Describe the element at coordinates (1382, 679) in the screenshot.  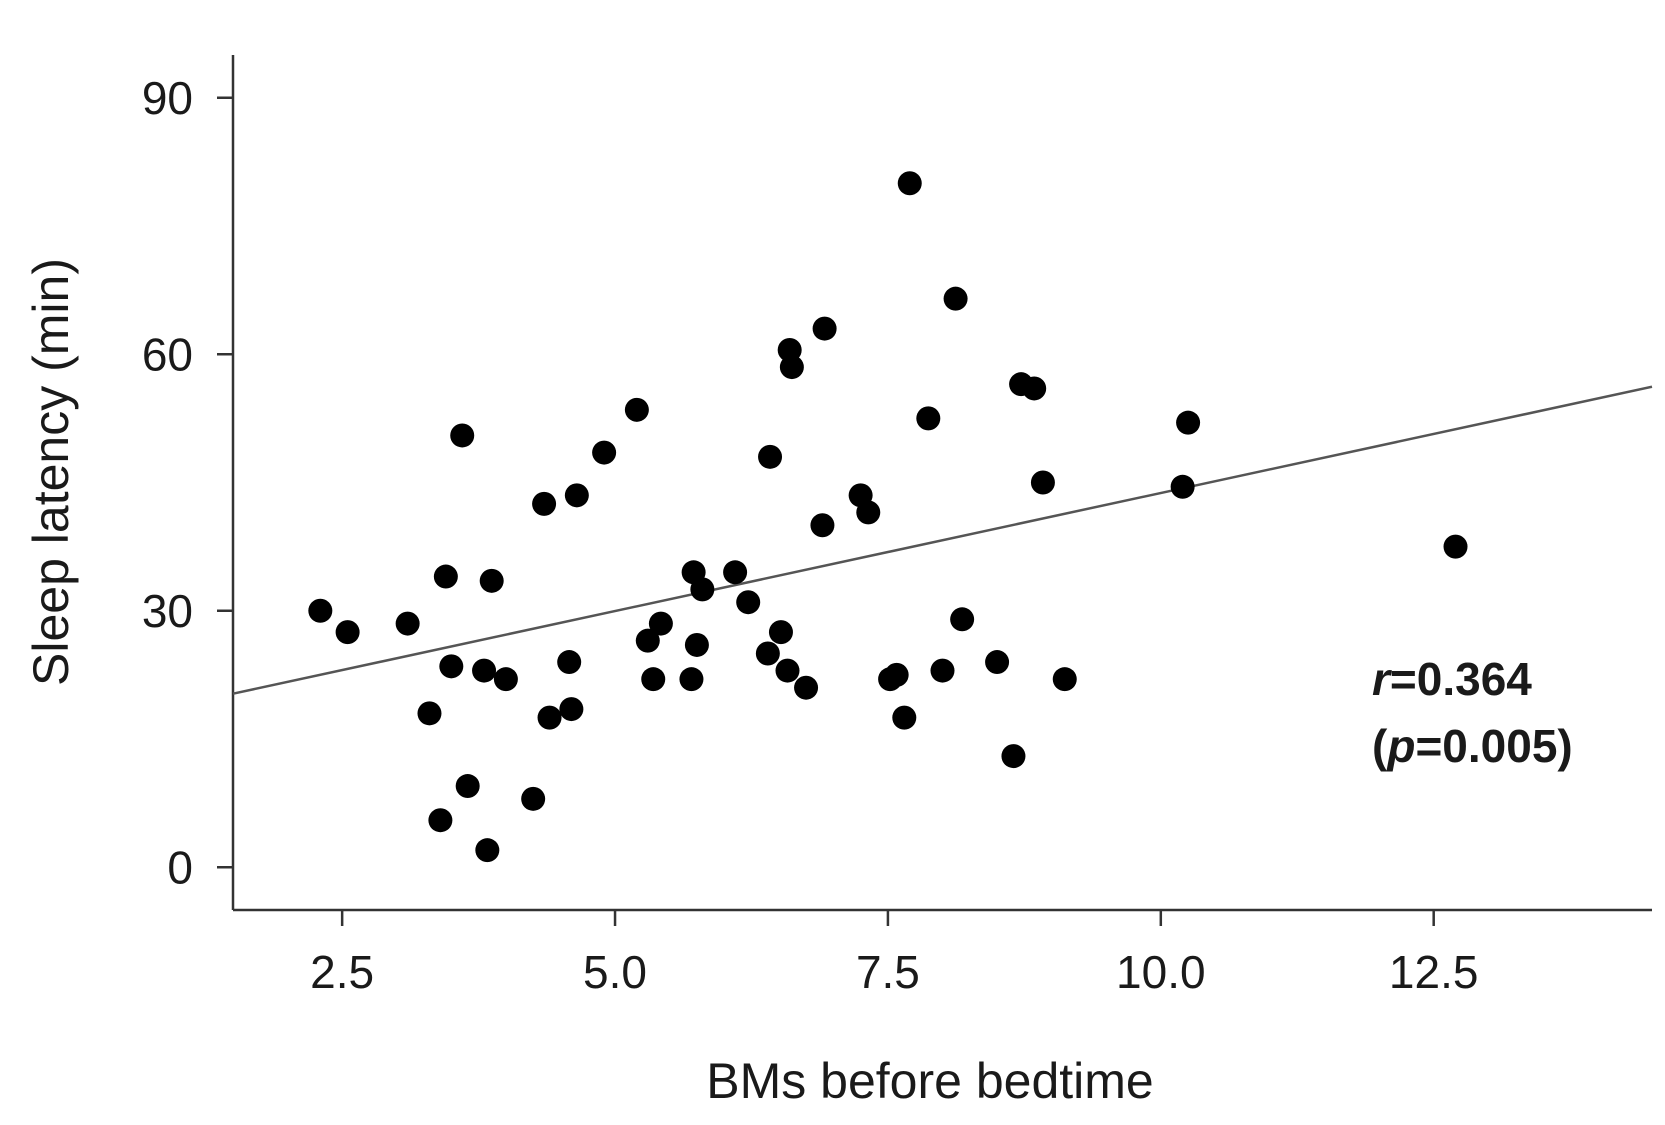
I see `r-symbol: r` at that location.